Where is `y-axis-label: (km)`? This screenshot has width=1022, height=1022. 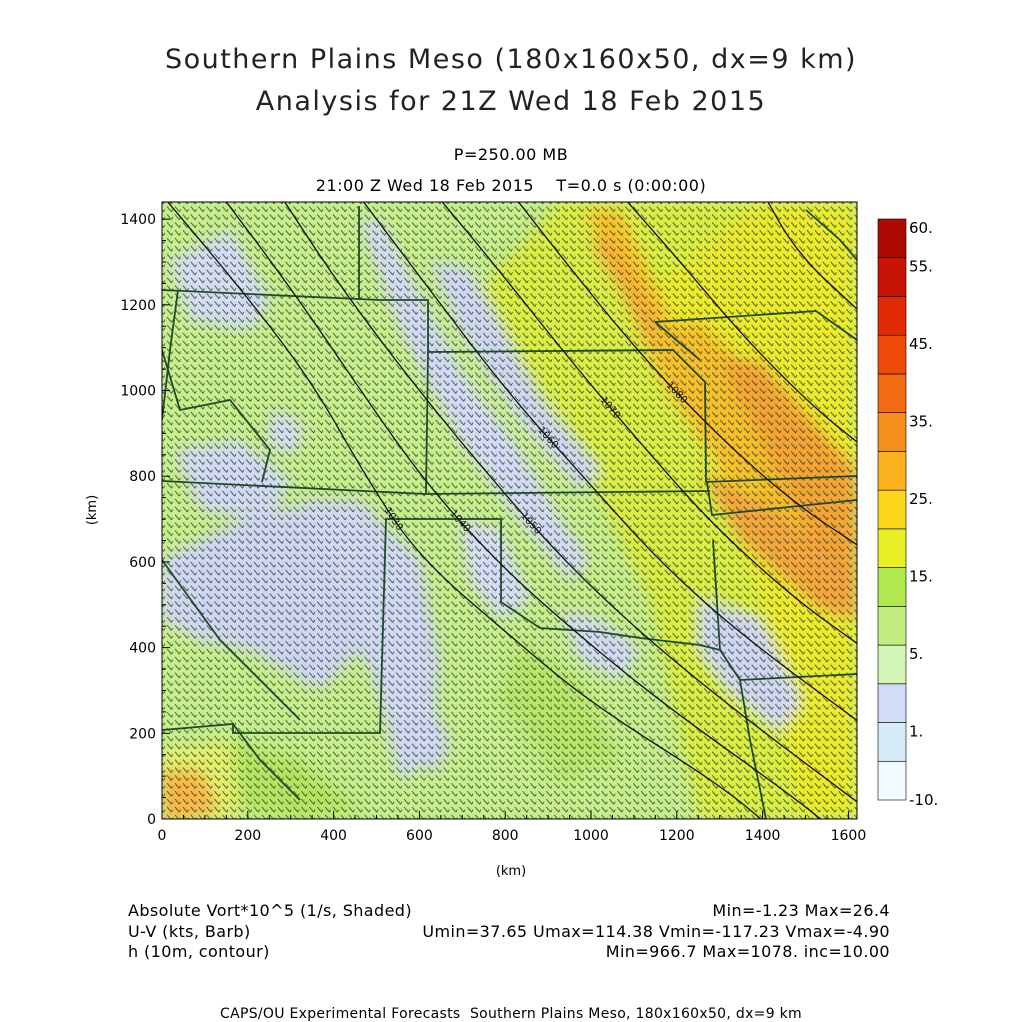 y-axis-label: (km) is located at coordinates (92, 510).